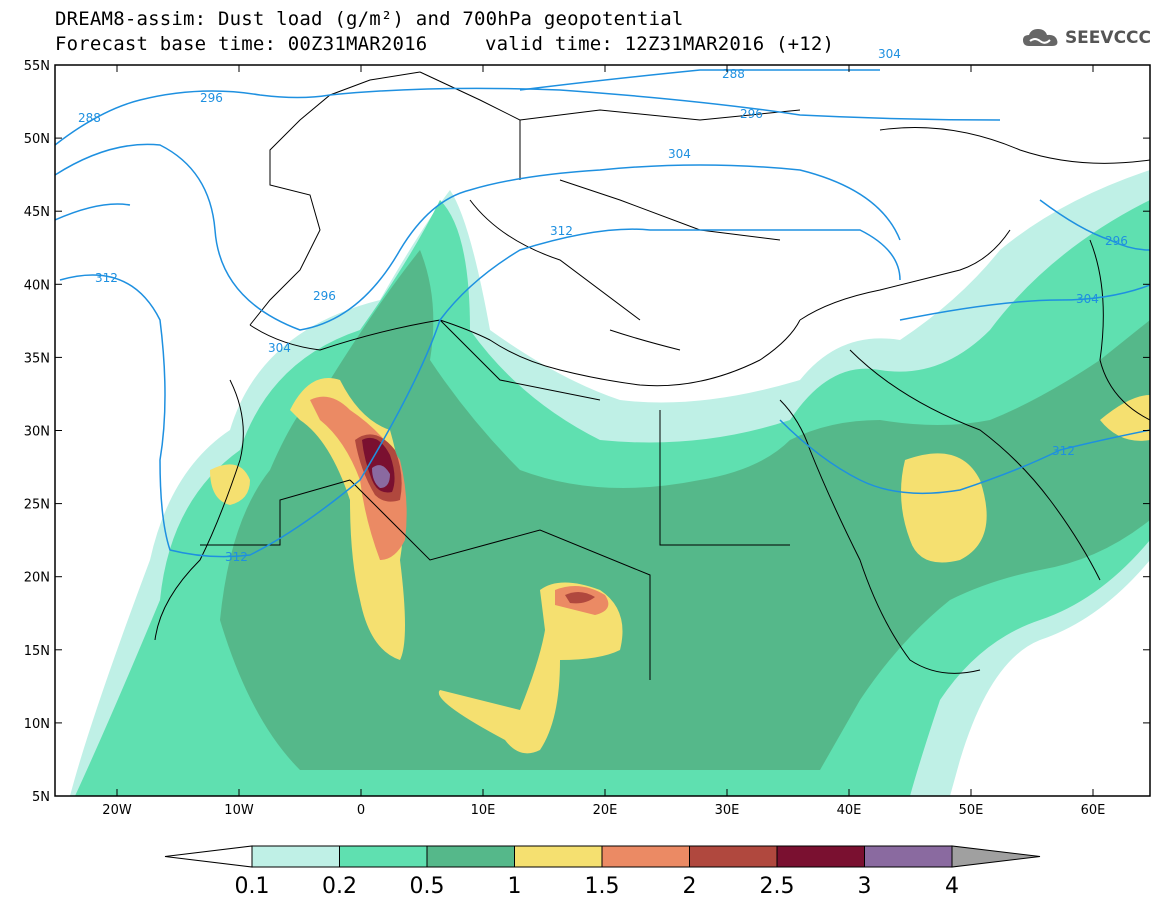 The width and height of the screenshot is (1165, 907). Describe the element at coordinates (37, 505) in the screenshot. I see `lat-tick-label: 25N` at that location.